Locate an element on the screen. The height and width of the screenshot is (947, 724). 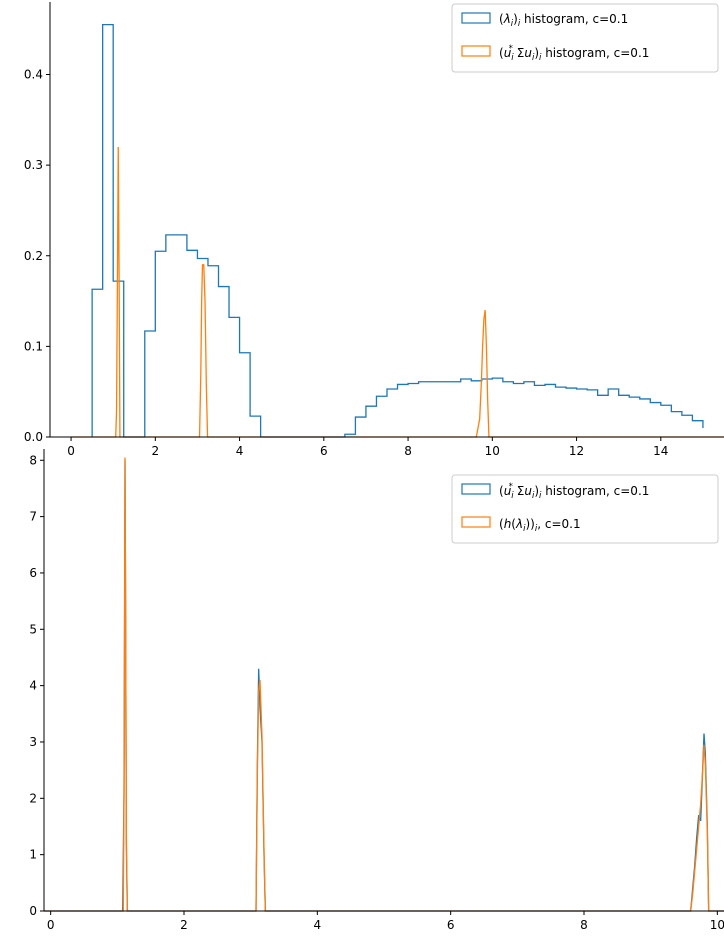
top-y-tick-label: 0.0 is located at coordinates (33, 437).